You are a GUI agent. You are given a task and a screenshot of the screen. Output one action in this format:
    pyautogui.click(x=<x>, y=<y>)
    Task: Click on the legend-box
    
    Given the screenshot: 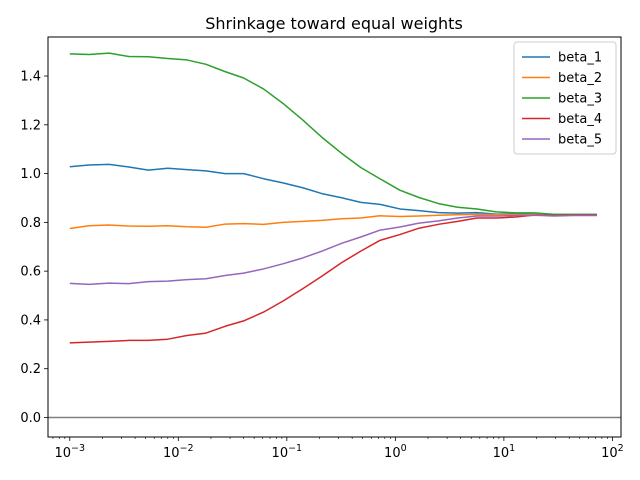 What is the action you would take?
    pyautogui.click(x=565, y=98)
    